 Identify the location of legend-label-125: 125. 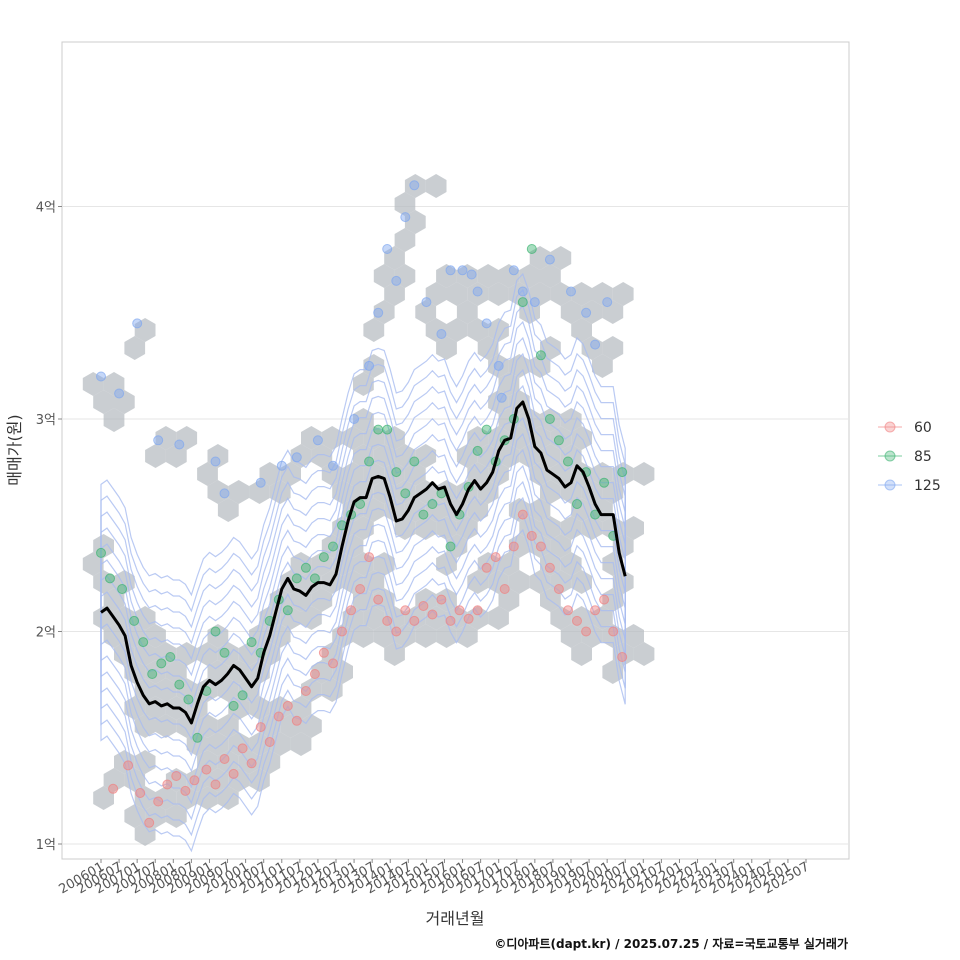
(927, 486).